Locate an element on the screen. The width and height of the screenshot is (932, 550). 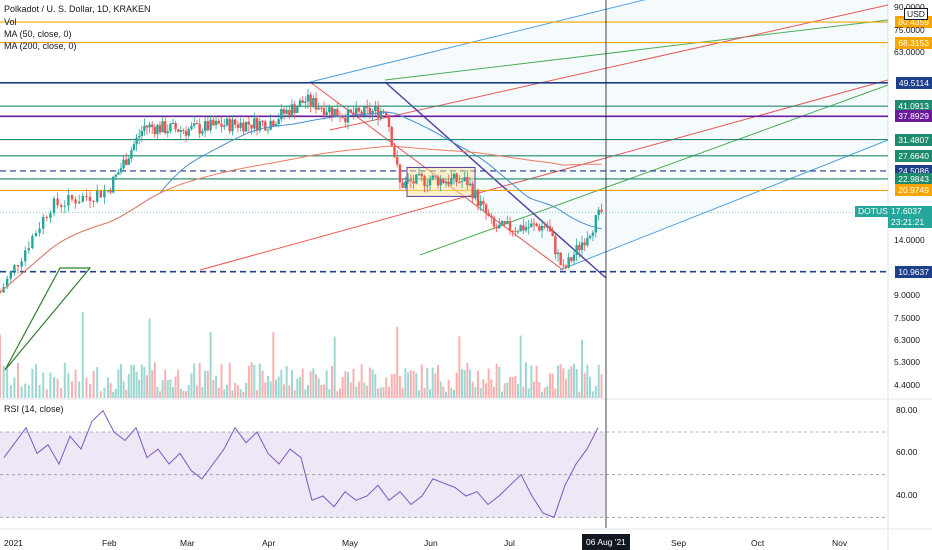
price-level-label: 22.9843 is located at coordinates (913, 178).